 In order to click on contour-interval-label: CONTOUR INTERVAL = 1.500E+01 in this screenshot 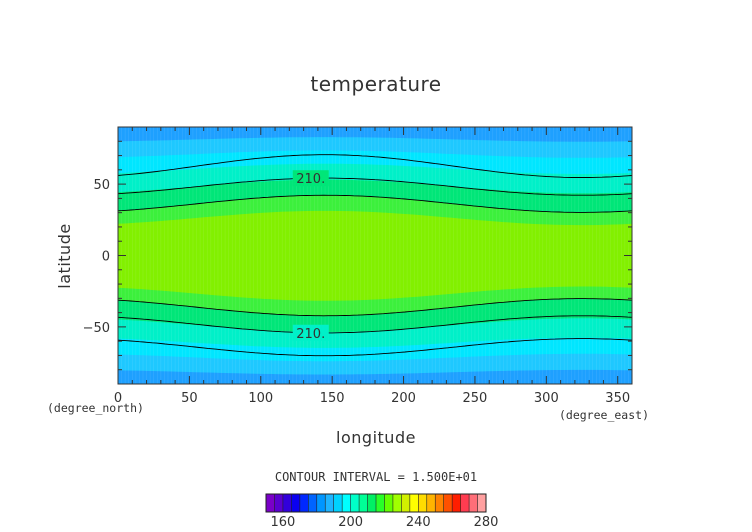, I will do `click(376, 477)`.